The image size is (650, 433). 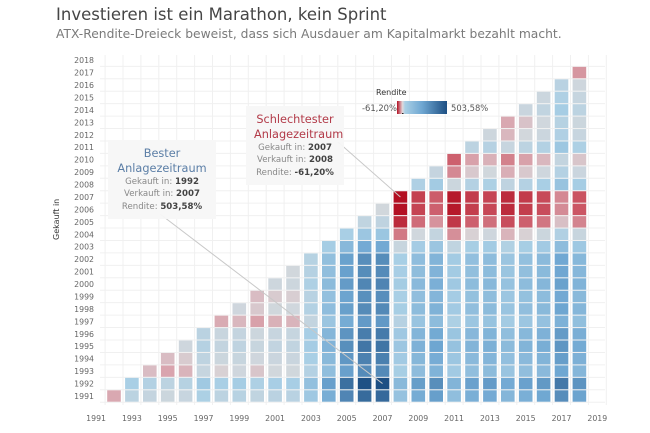 What do you see at coordinates (221, 371) in the screenshot?
I see `heatmap-cell-1993-1998` at bounding box center [221, 371].